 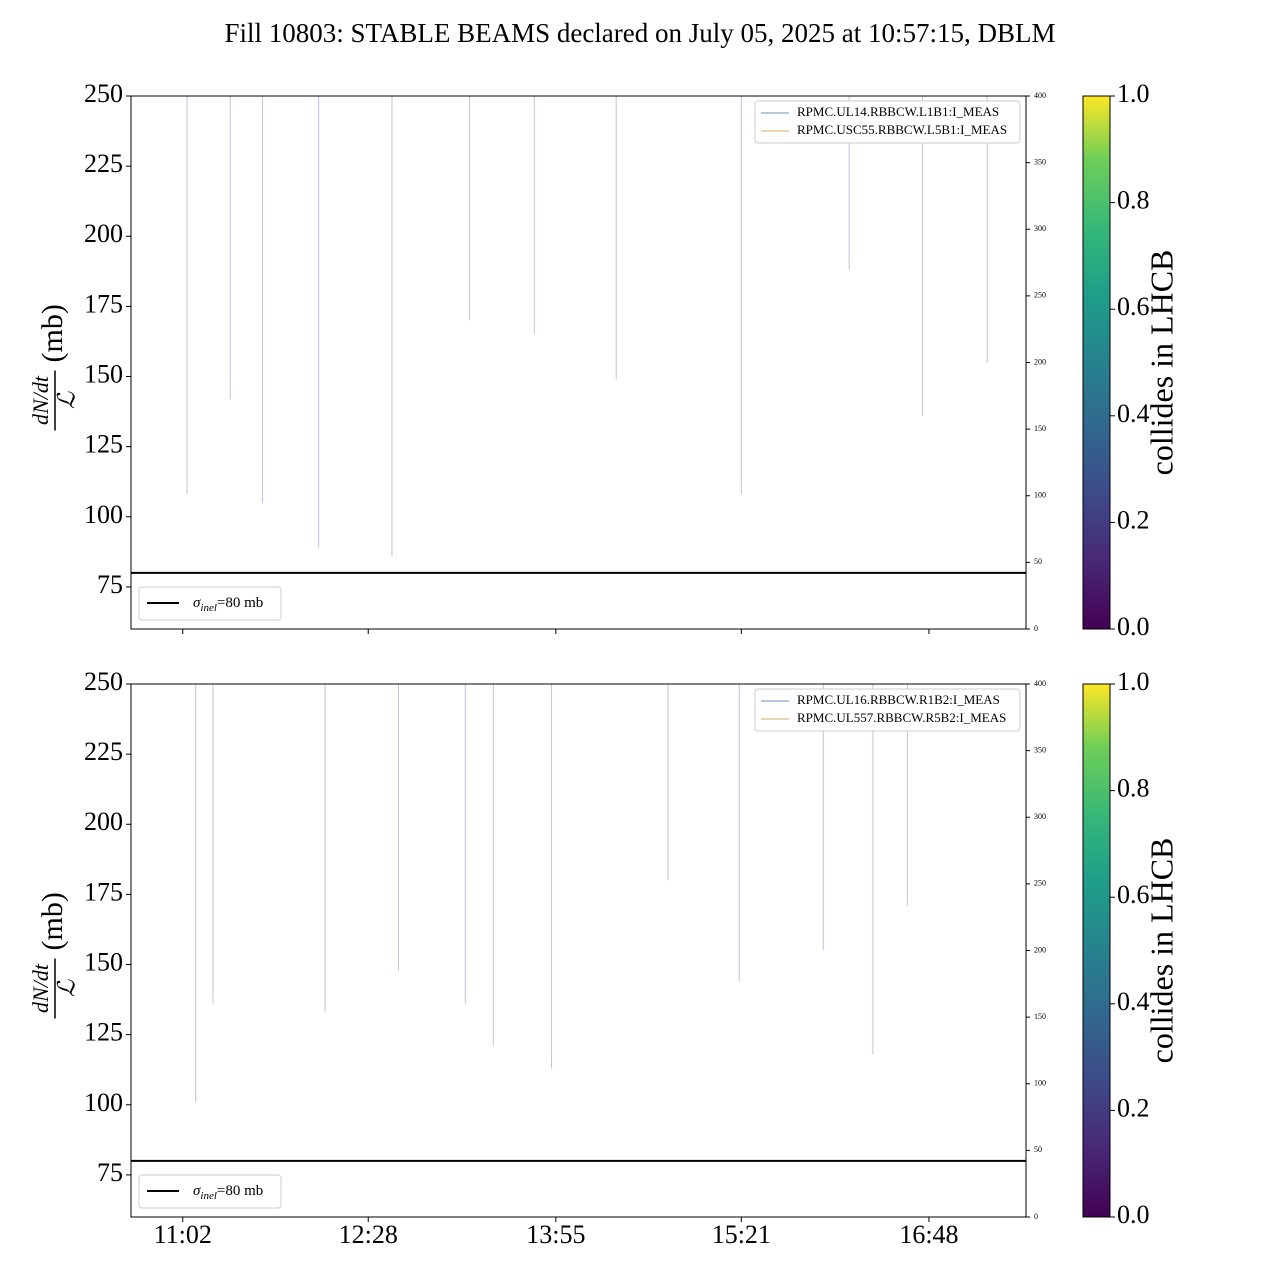 What do you see at coordinates (898, 699) in the screenshot?
I see `legend-label: RPMC.UL16.RBBCW.R1B2:I_MEAS` at bounding box center [898, 699].